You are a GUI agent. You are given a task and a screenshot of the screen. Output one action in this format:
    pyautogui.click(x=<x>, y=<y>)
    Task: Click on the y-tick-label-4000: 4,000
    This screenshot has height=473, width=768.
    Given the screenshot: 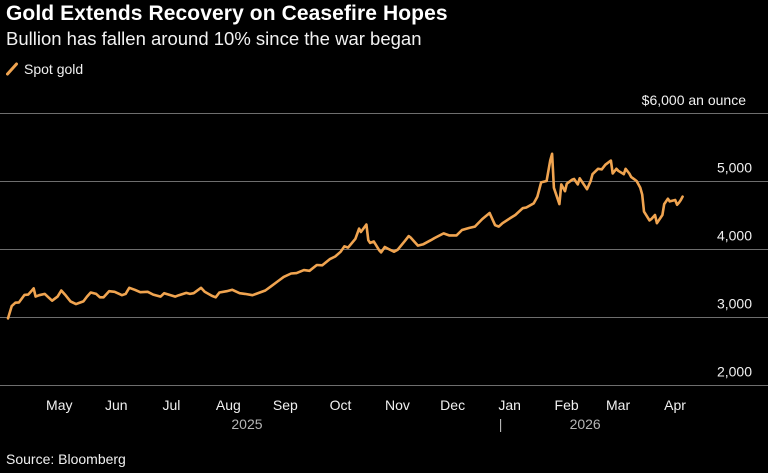 What is the action you would take?
    pyautogui.click(x=734, y=236)
    